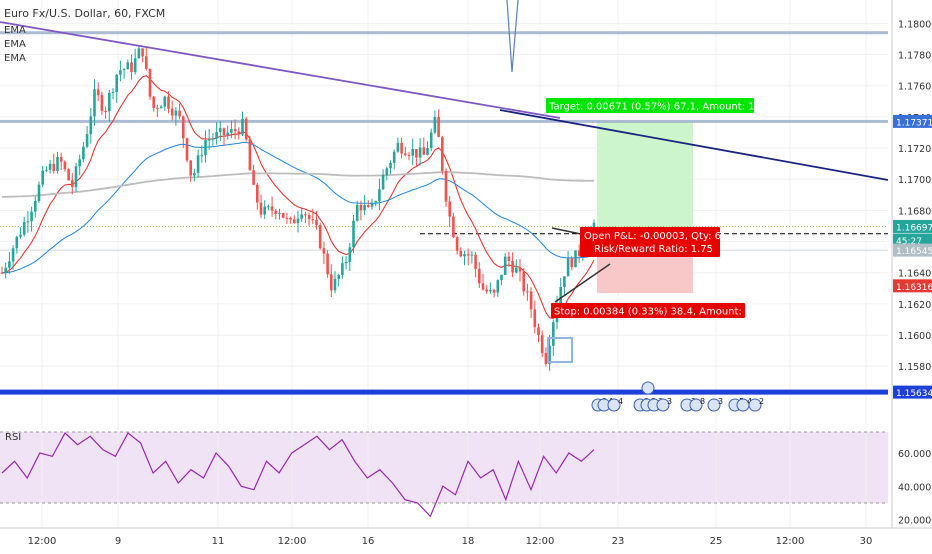  What do you see at coordinates (298, 184) in the screenshot?
I see `ema-slow-line` at bounding box center [298, 184].